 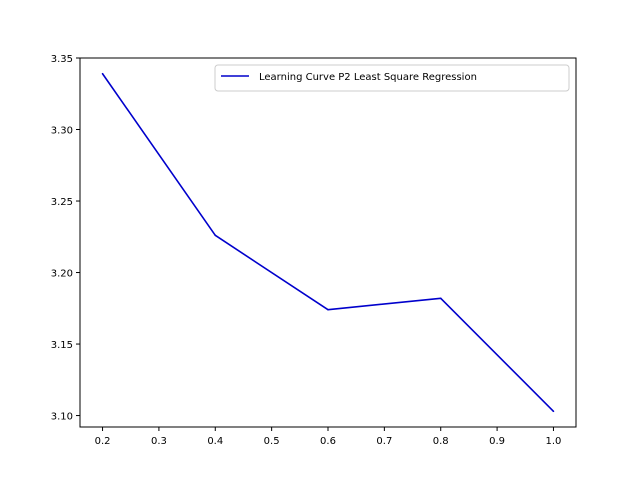 I want to click on y-tick-label: 3.25, so click(x=62, y=202).